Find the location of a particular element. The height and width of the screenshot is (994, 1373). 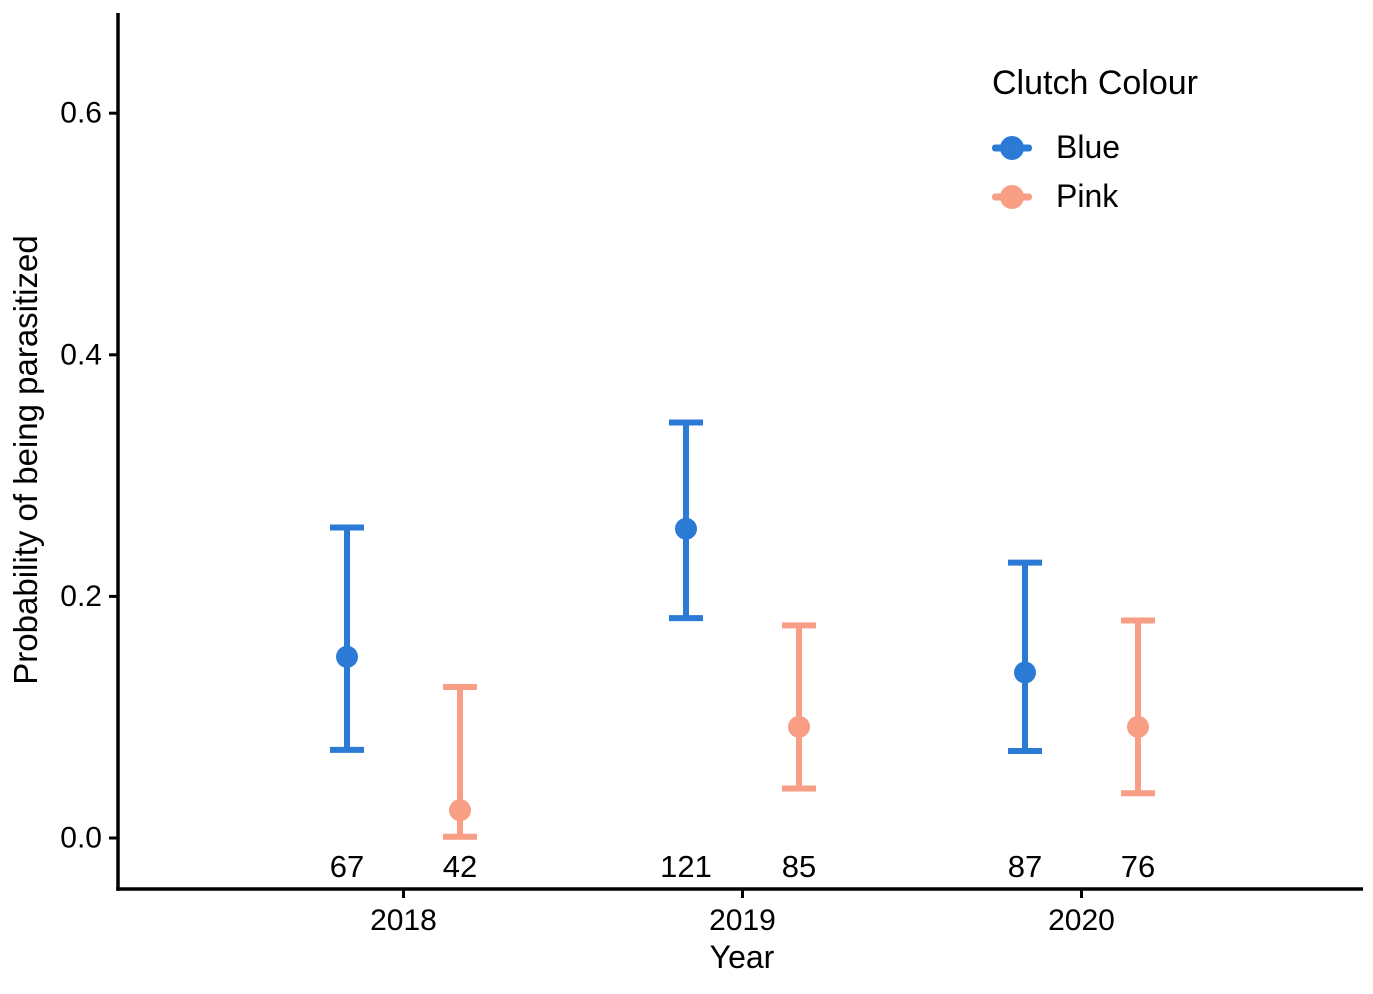

x-tick-label: 2019 is located at coordinates (742, 920).